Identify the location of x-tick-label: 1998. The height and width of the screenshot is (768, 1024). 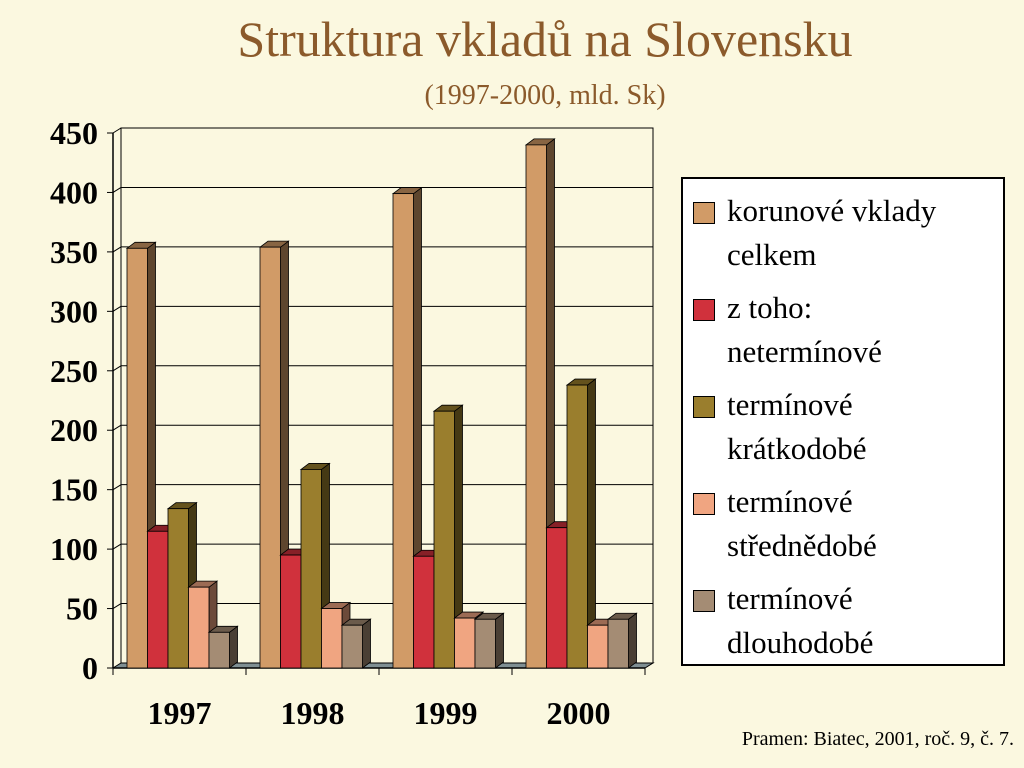
(313, 713).